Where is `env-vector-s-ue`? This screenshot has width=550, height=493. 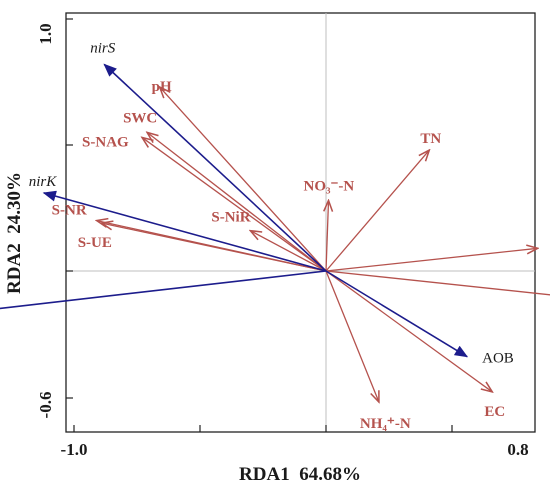 env-vector-s-ue is located at coordinates (214, 247).